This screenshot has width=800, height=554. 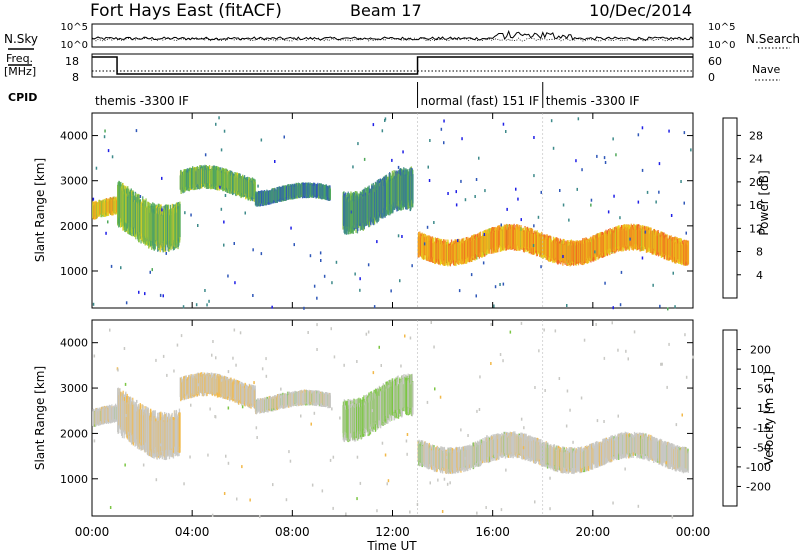 What do you see at coordinates (759, 275) in the screenshot?
I see `colorbar-tick-label: 4` at bounding box center [759, 275].